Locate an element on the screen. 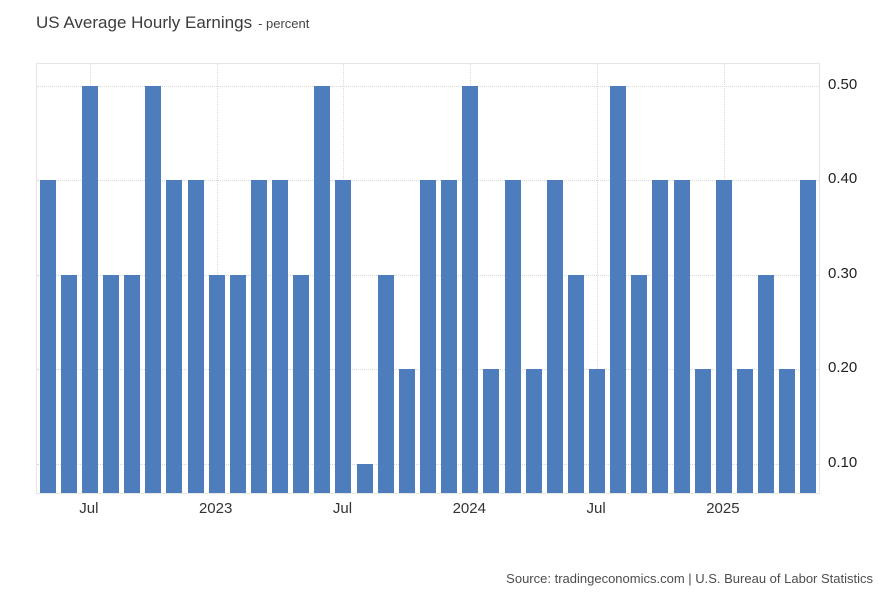  chart-title: US Average Hourly Earnings - percent is located at coordinates (172, 23).